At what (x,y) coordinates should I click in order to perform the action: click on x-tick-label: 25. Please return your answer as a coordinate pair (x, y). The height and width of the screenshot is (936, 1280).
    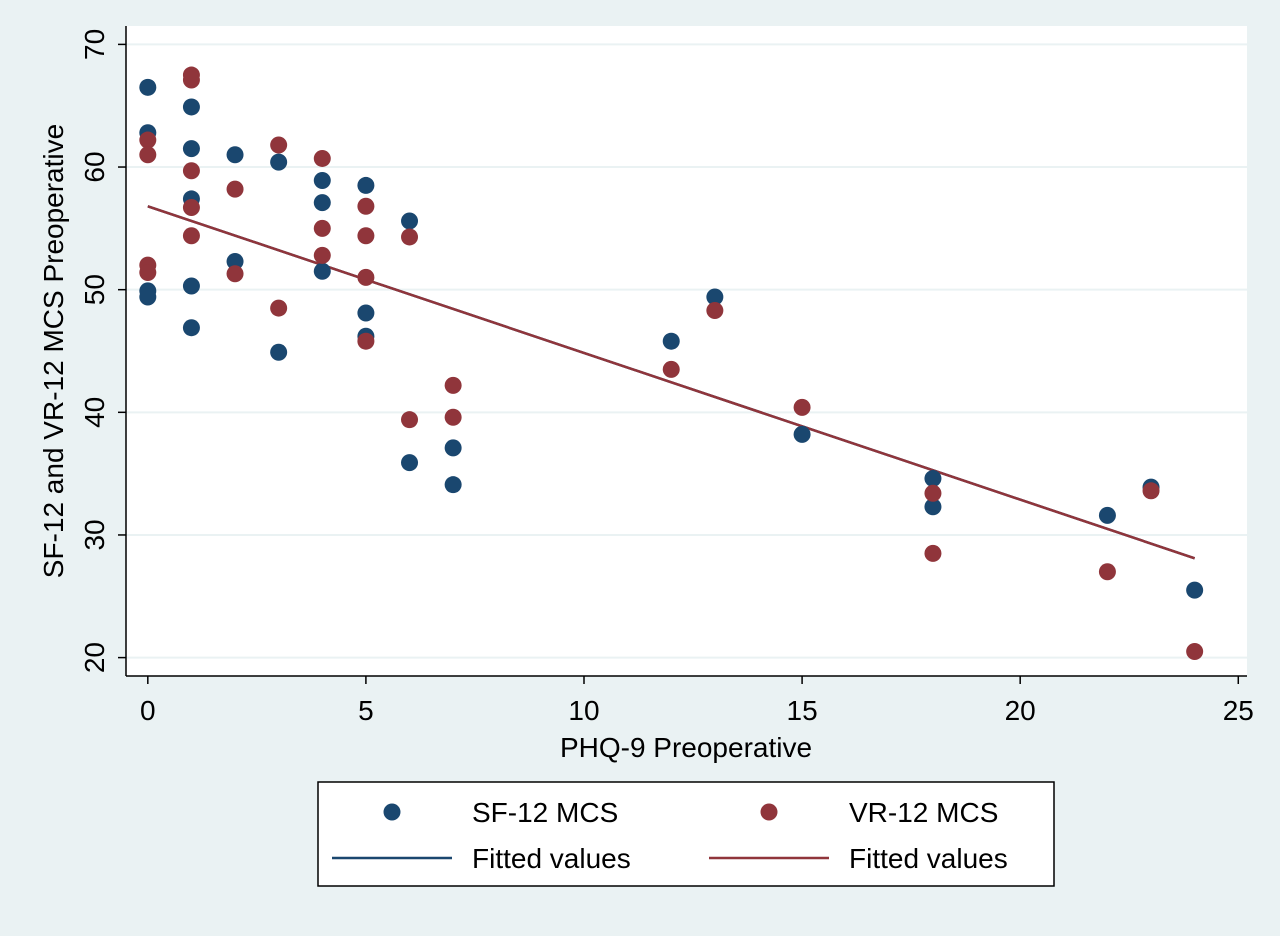
    Looking at the image, I should click on (1238, 710).